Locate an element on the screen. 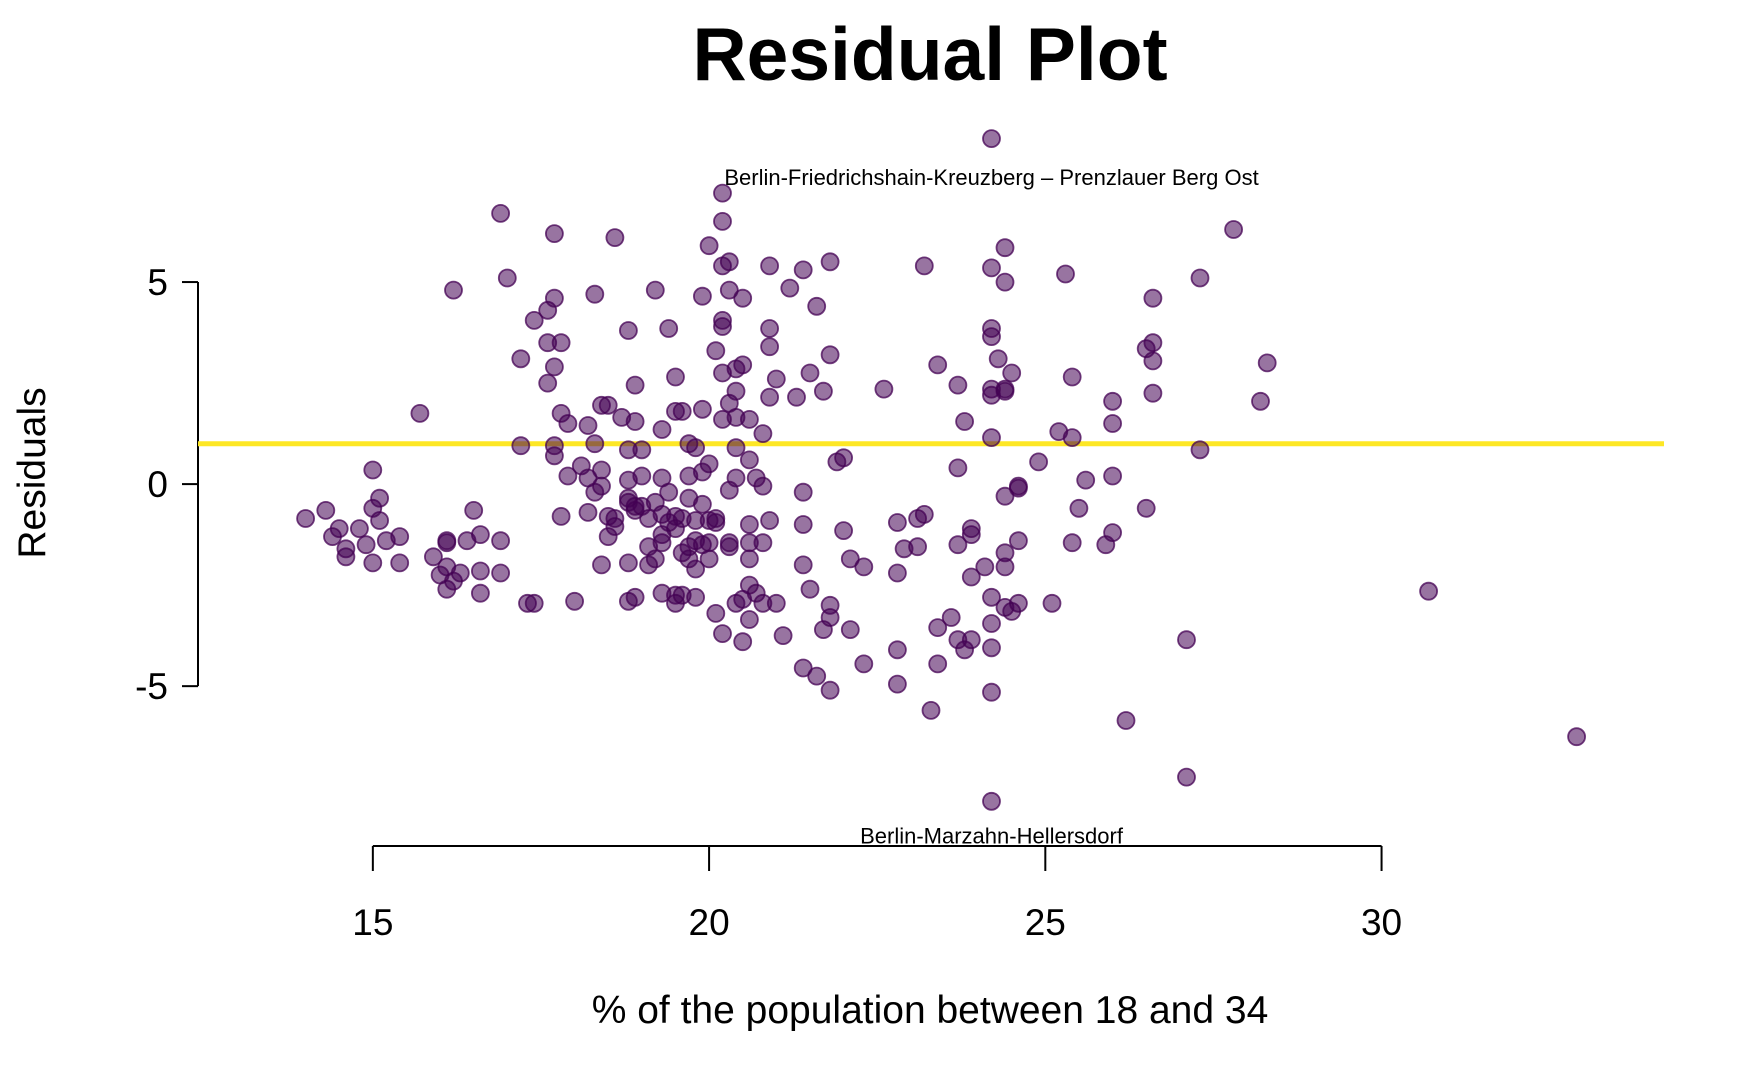 This screenshot has height=1086, width=1750. point-annotation: Berlin-Marzahn-Hellersdorf is located at coordinates (992, 836).